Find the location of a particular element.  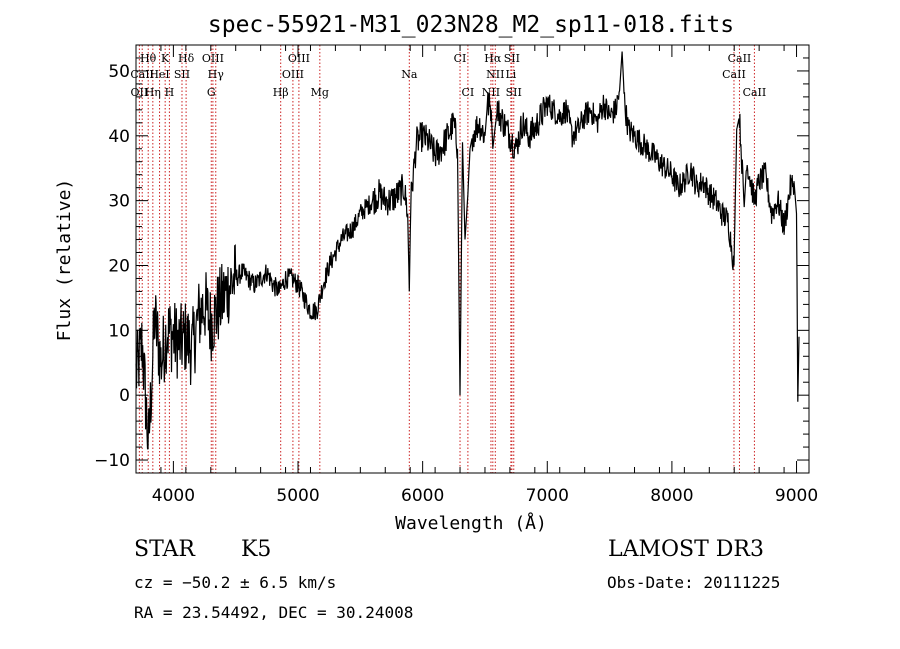

chart-title: spec-55921-M31_023N28_M2_sp11-018.fits is located at coordinates (471, 25).